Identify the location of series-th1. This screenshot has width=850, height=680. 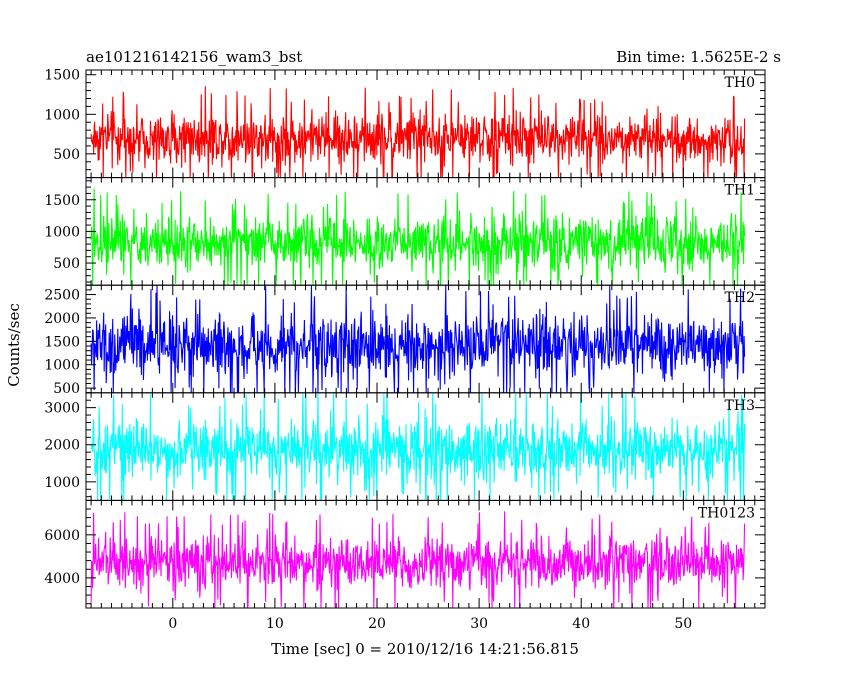
(418, 237).